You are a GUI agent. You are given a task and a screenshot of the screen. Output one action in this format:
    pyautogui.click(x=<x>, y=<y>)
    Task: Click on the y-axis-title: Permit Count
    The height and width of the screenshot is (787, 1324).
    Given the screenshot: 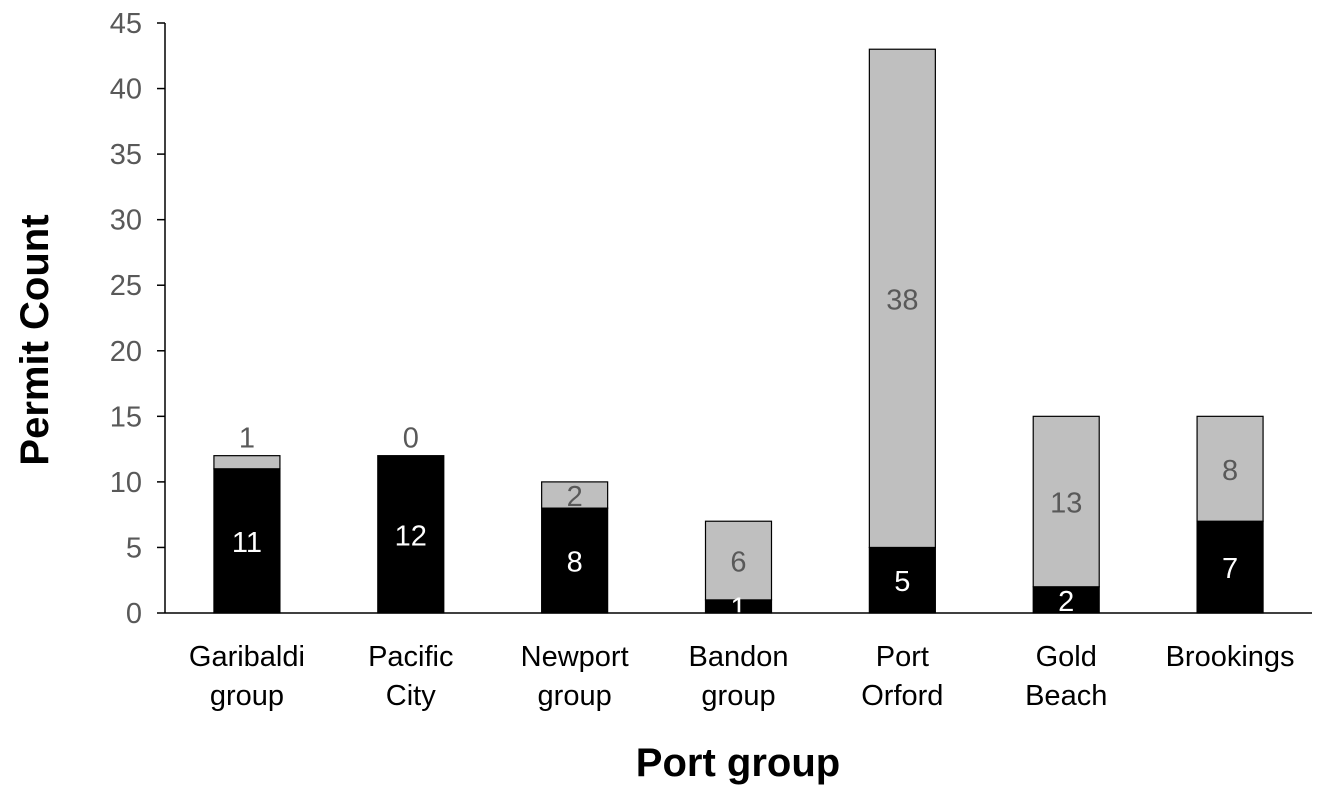 What is the action you would take?
    pyautogui.click(x=35, y=339)
    